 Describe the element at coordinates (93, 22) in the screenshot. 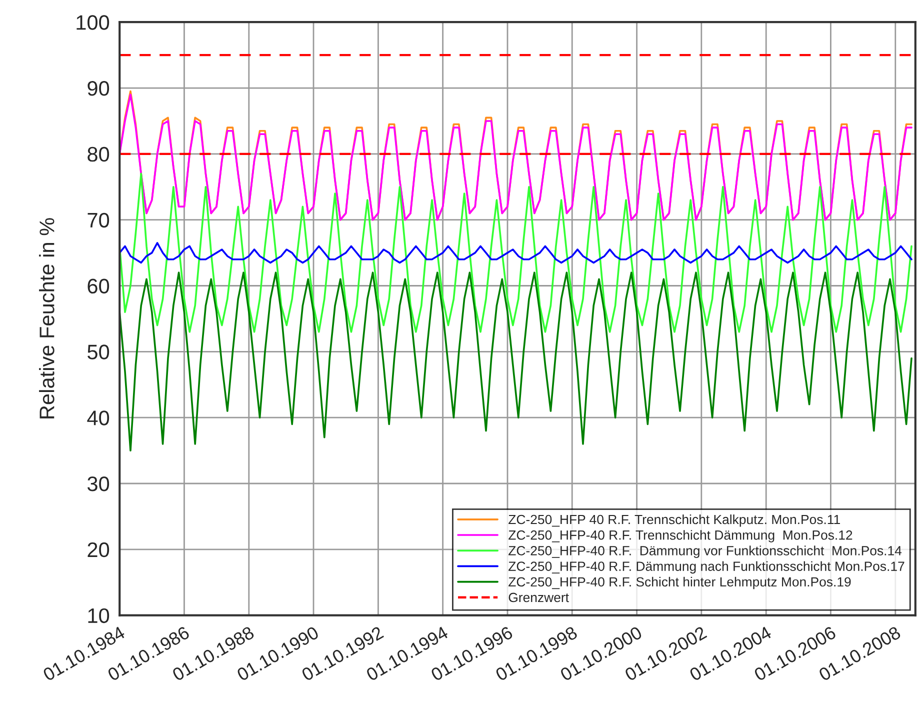

I see `y-tick-label: 100` at that location.